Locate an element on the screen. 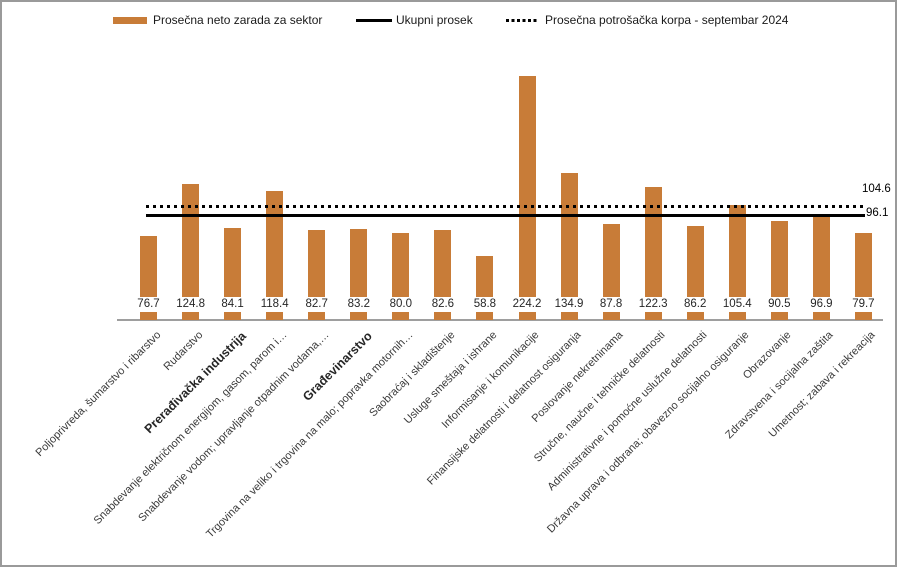 The width and height of the screenshot is (897, 567). bar-swatch-icon is located at coordinates (130, 20).